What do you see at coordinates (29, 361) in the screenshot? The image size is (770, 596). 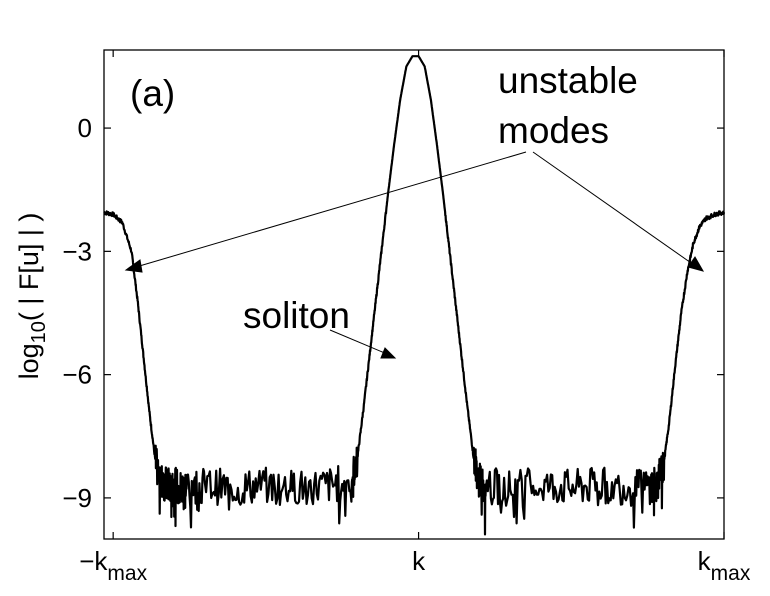 I see `y-axis-label-base: log` at bounding box center [29, 361].